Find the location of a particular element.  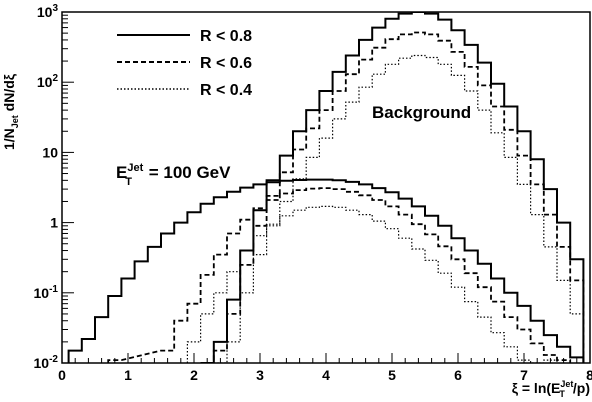

background-annotation: Background is located at coordinates (421, 112).